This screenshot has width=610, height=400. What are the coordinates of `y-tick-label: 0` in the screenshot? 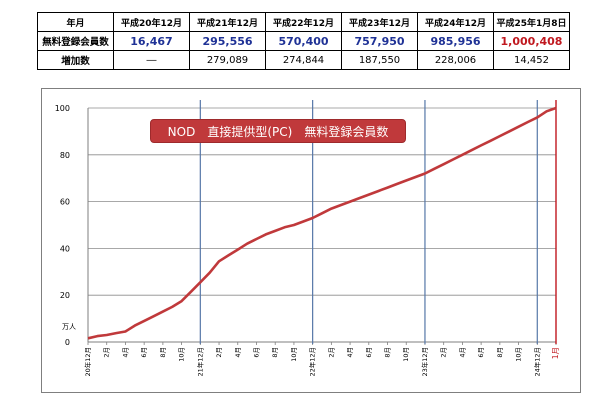 It's located at (67, 342).